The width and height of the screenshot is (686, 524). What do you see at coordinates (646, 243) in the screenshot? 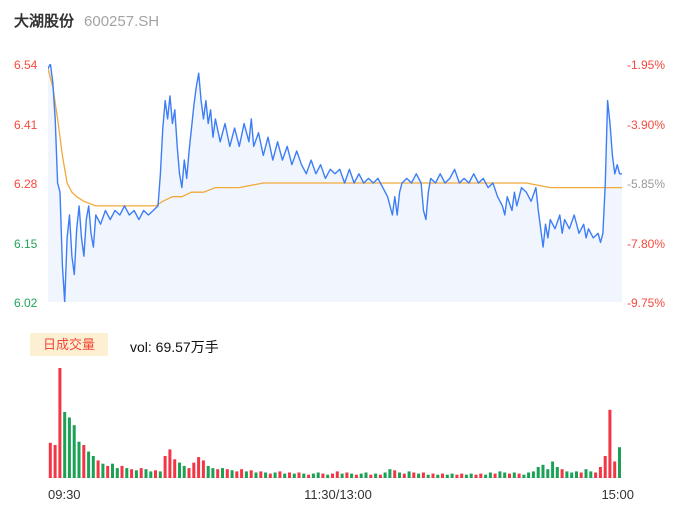
I see `y-axis-percent-label: -7.80%` at bounding box center [646, 243].